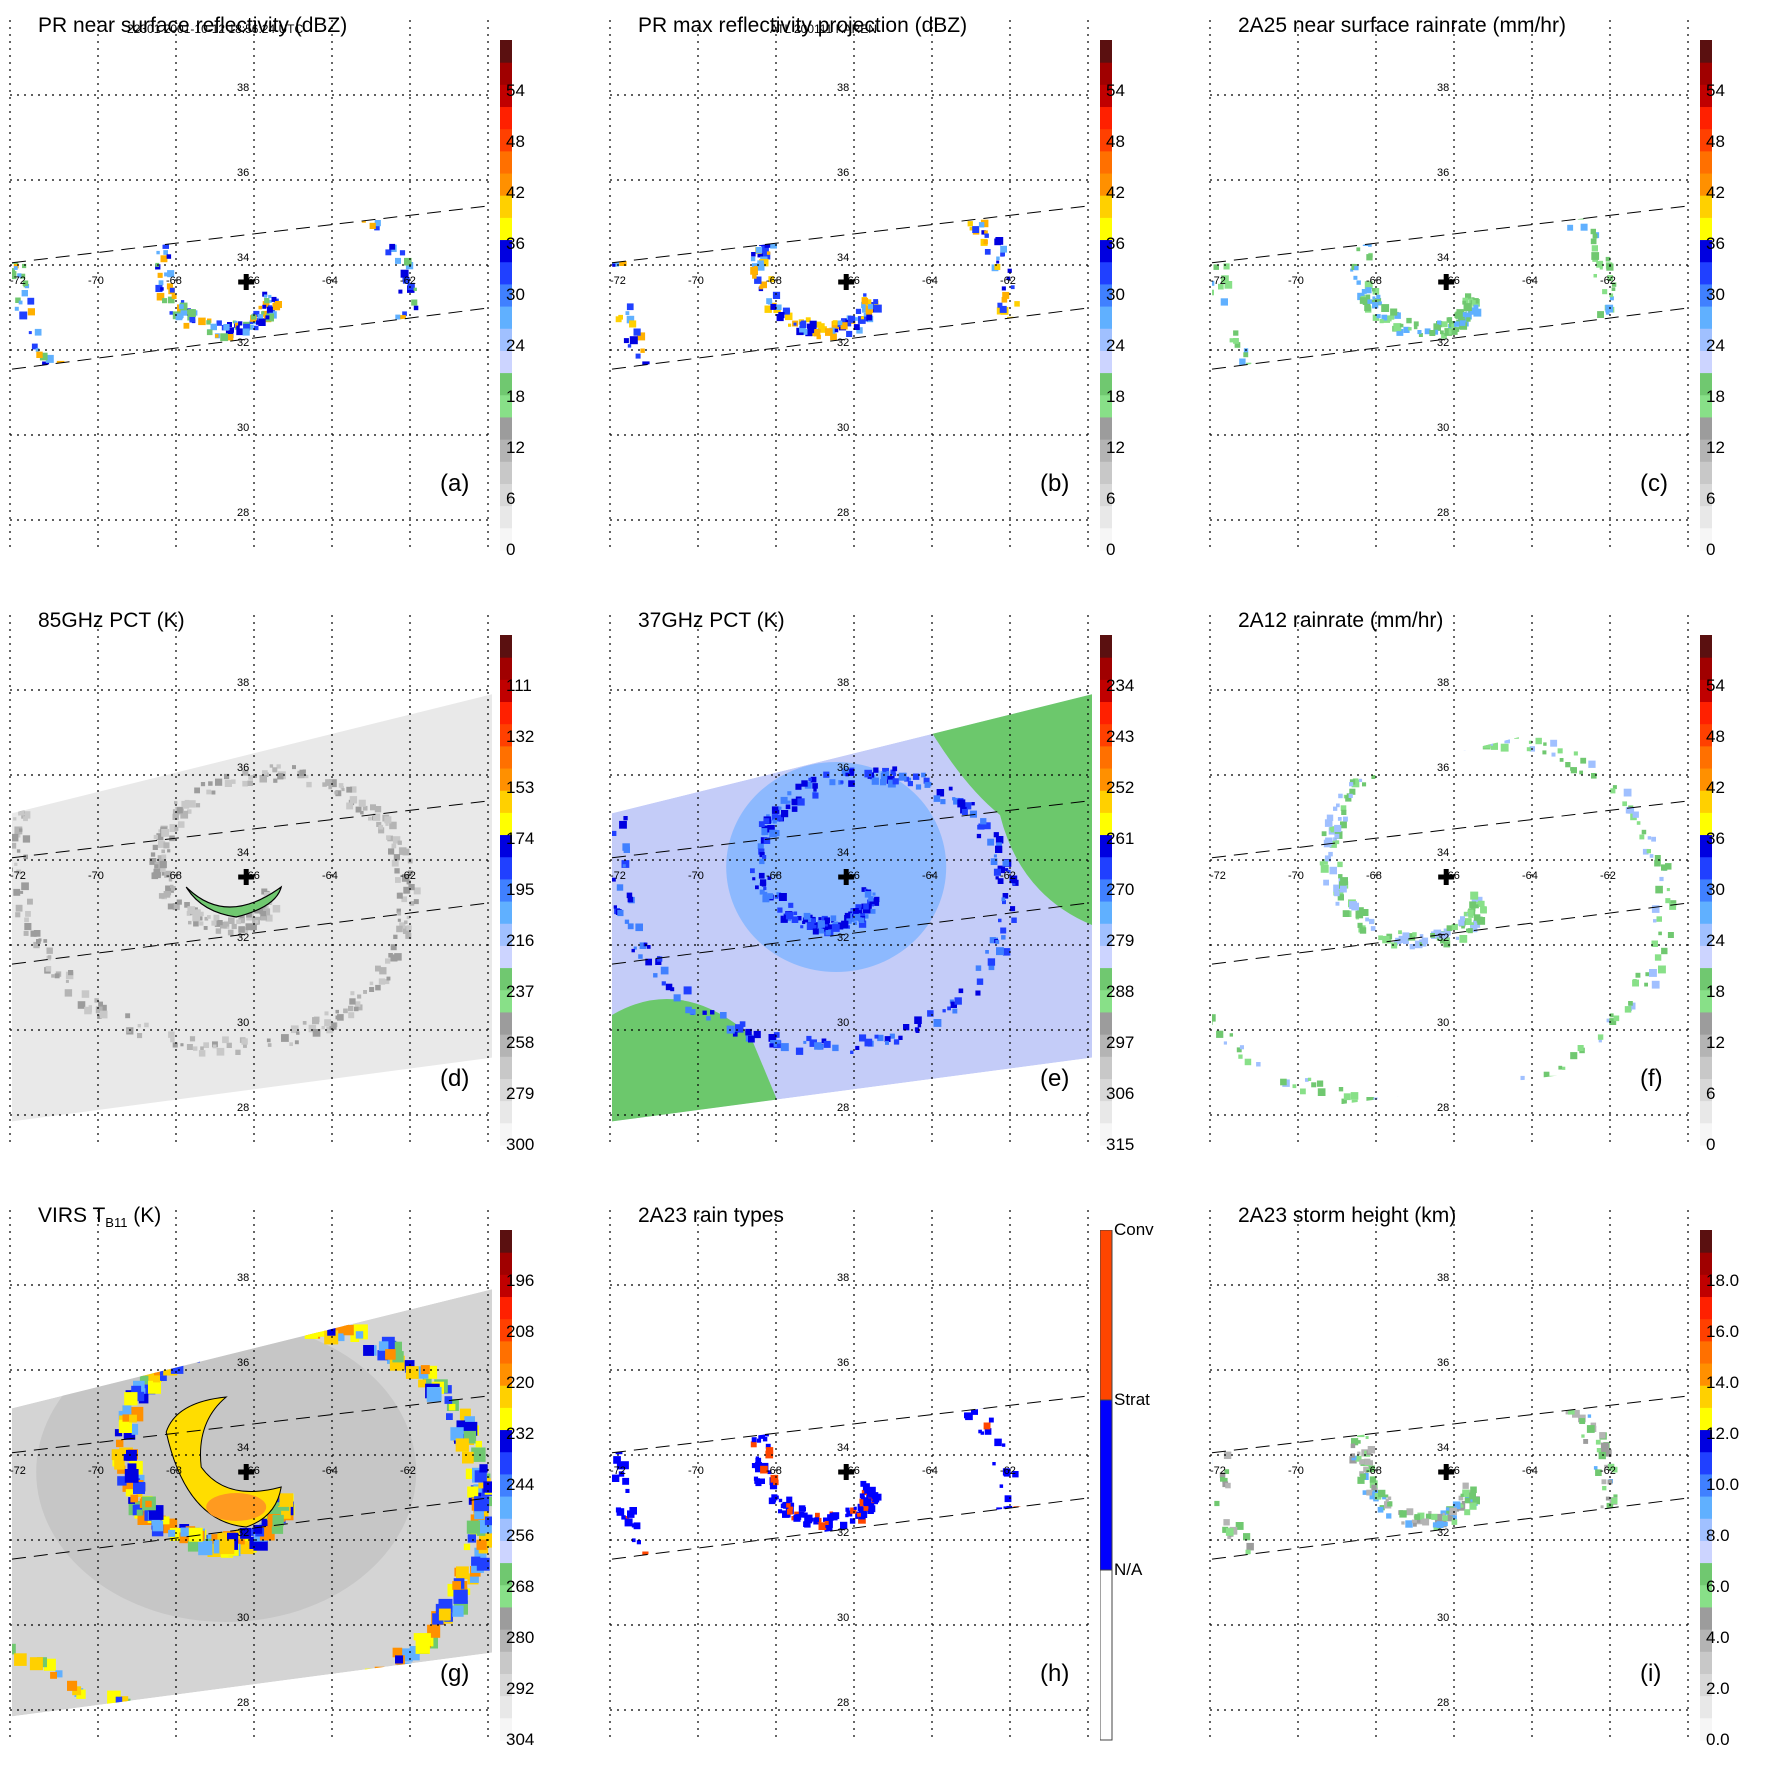 The image size is (1771, 1771). What do you see at coordinates (843, 1448) in the screenshot?
I see `lat-tick-label: 34` at bounding box center [843, 1448].